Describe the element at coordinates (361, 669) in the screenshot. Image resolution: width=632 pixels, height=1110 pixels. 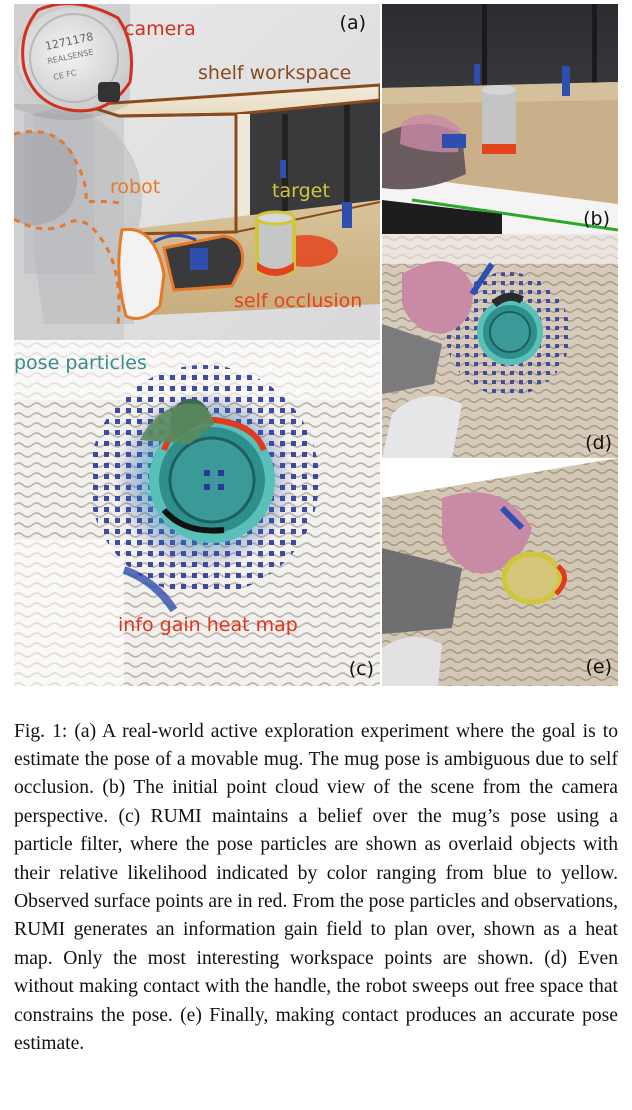
I see `panel-c-label: (c)` at that location.